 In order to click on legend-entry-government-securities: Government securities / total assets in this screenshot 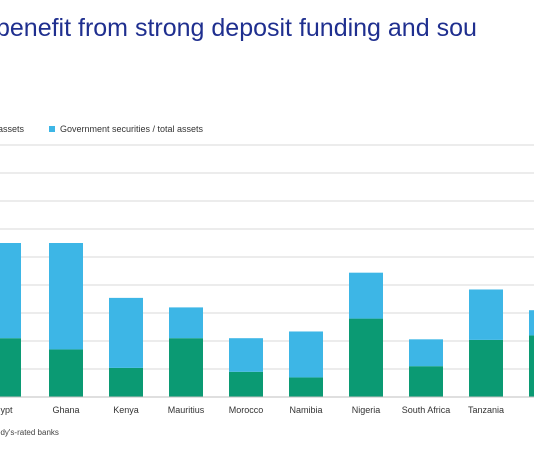, I will do `click(126, 129)`.